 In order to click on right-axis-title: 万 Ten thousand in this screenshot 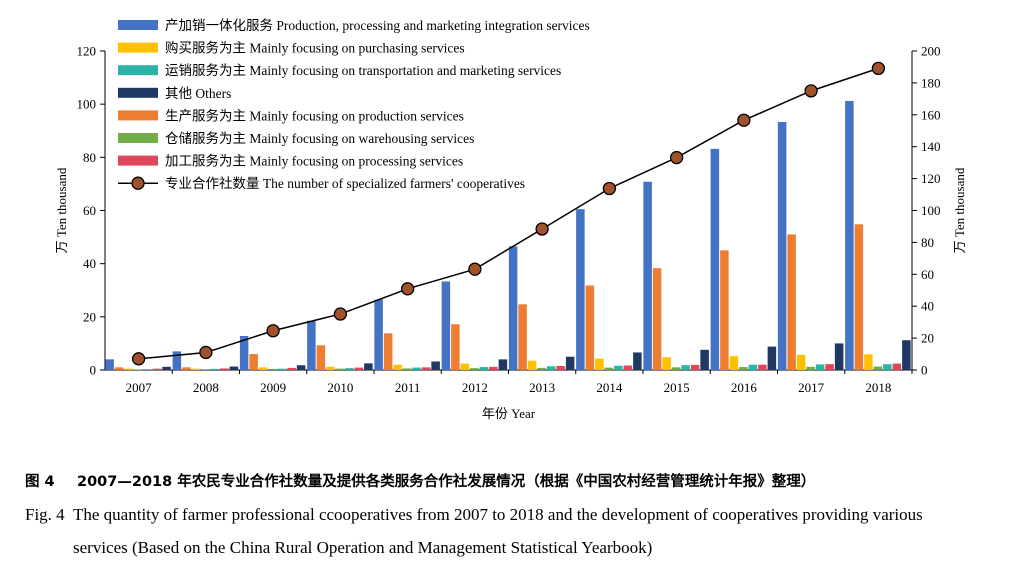, I will do `click(959, 210)`.